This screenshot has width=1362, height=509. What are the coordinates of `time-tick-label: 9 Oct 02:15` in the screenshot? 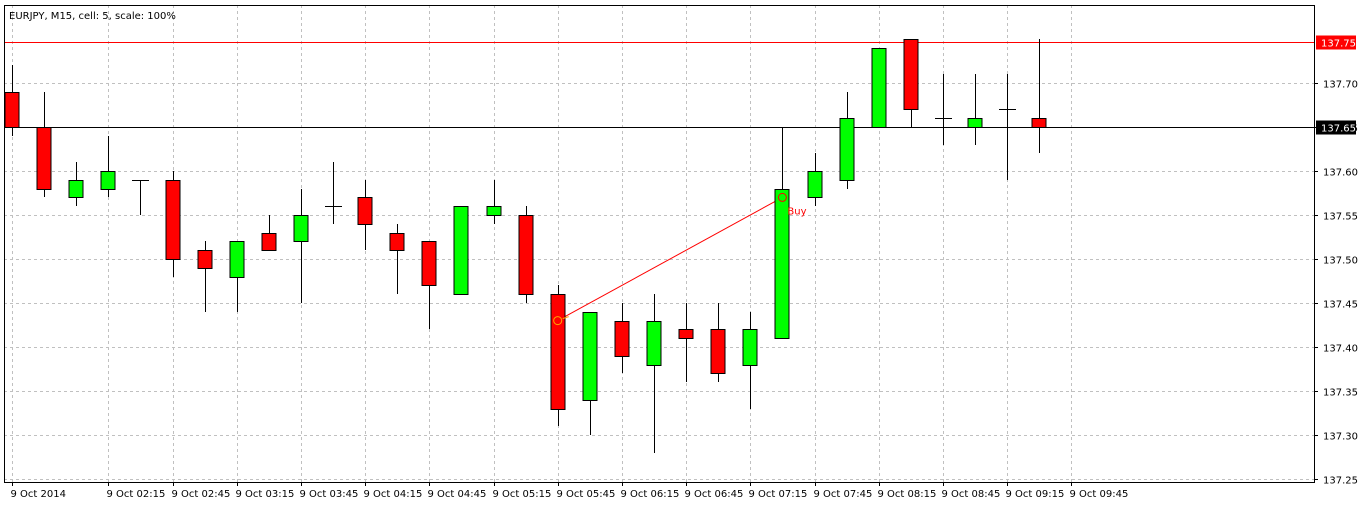 It's located at (136, 494).